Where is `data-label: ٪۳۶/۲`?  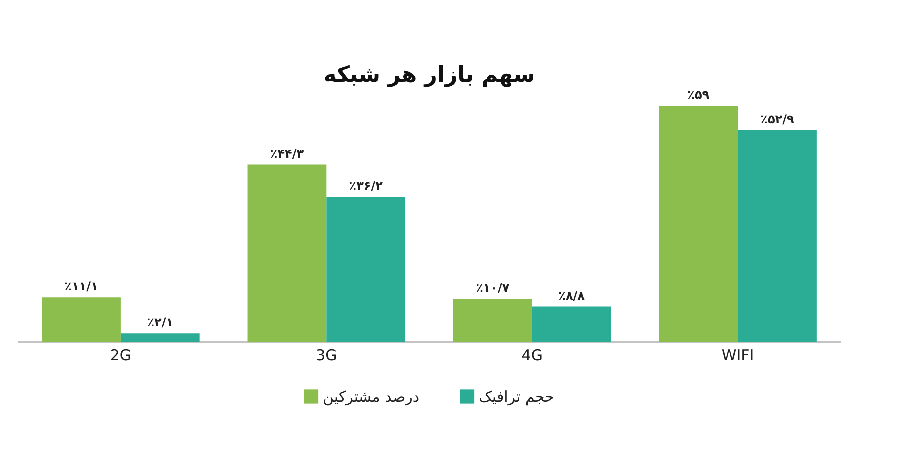
data-label: ٪۳۶/۲ is located at coordinates (366, 186).